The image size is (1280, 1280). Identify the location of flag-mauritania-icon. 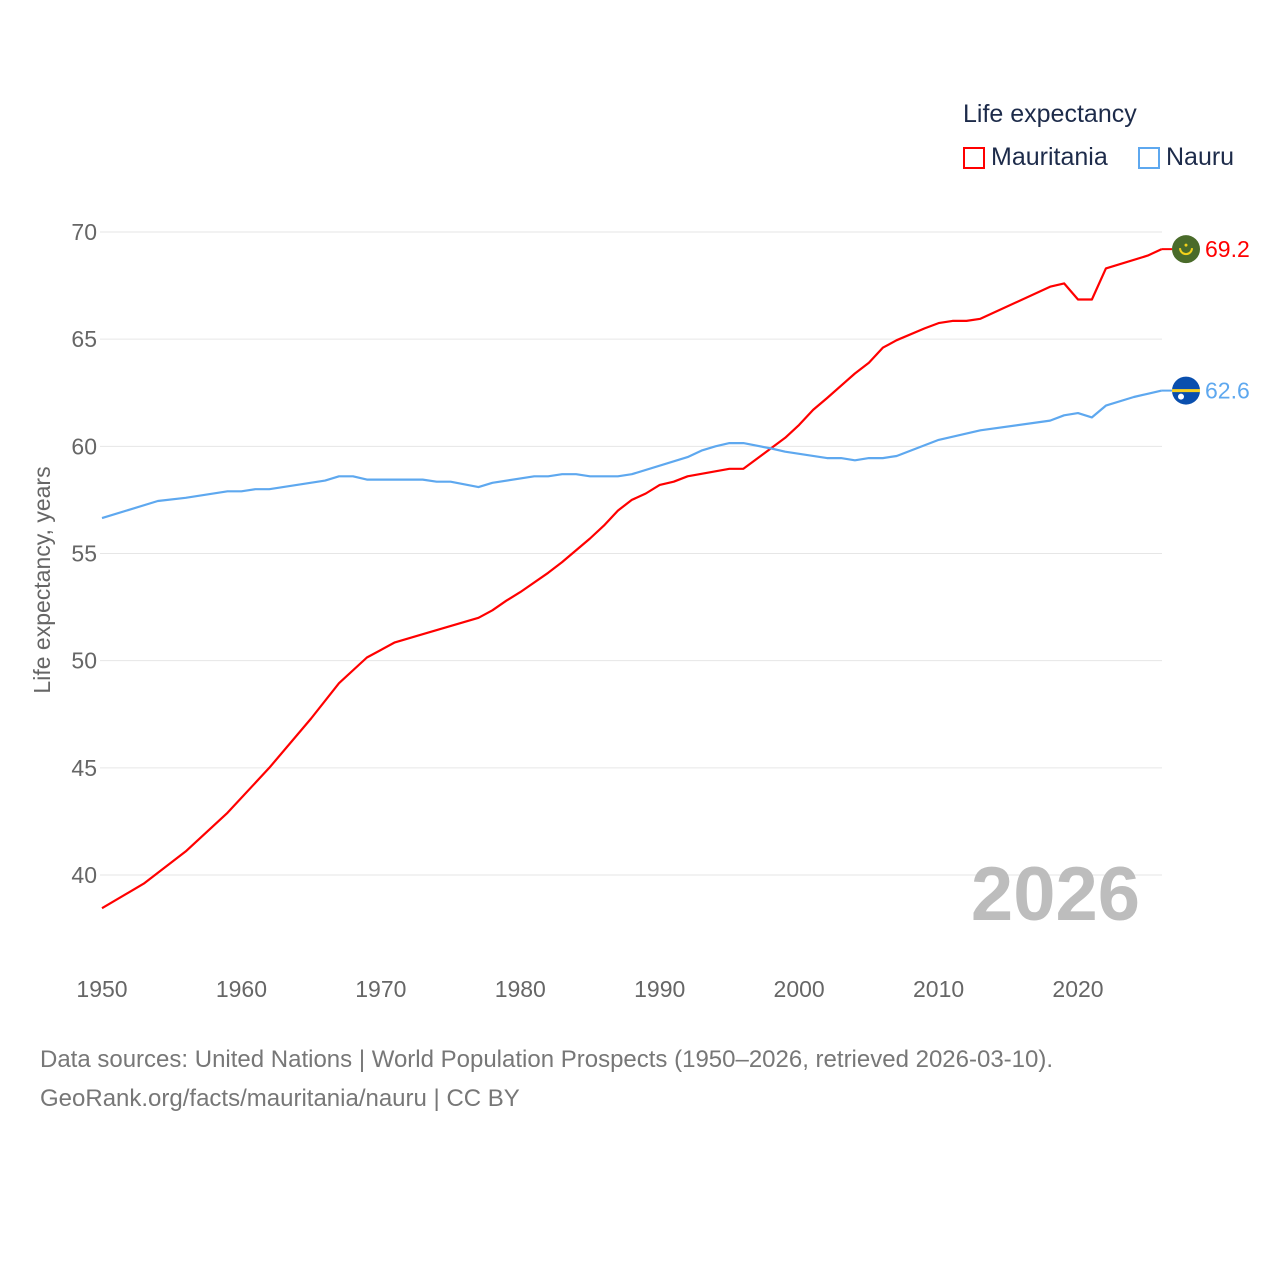
(1186, 249).